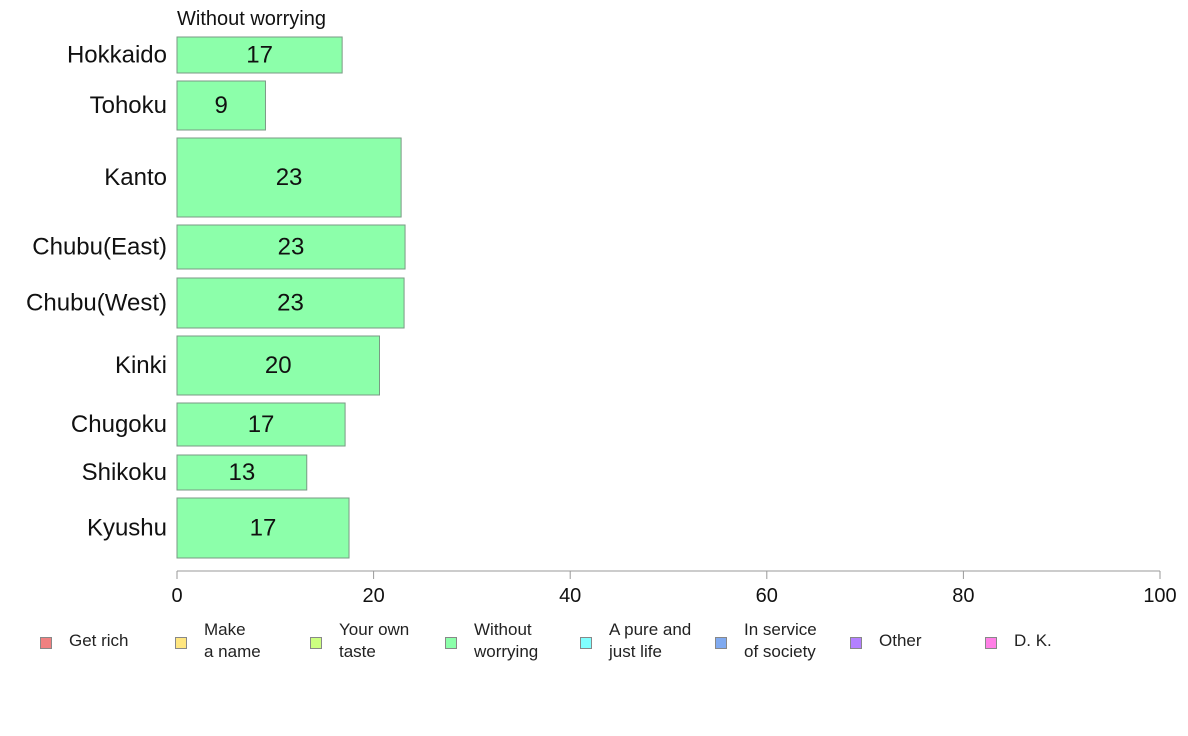 This screenshot has height=736, width=1188. Describe the element at coordinates (124, 472) in the screenshot. I see `category-label: Shikoku` at that location.